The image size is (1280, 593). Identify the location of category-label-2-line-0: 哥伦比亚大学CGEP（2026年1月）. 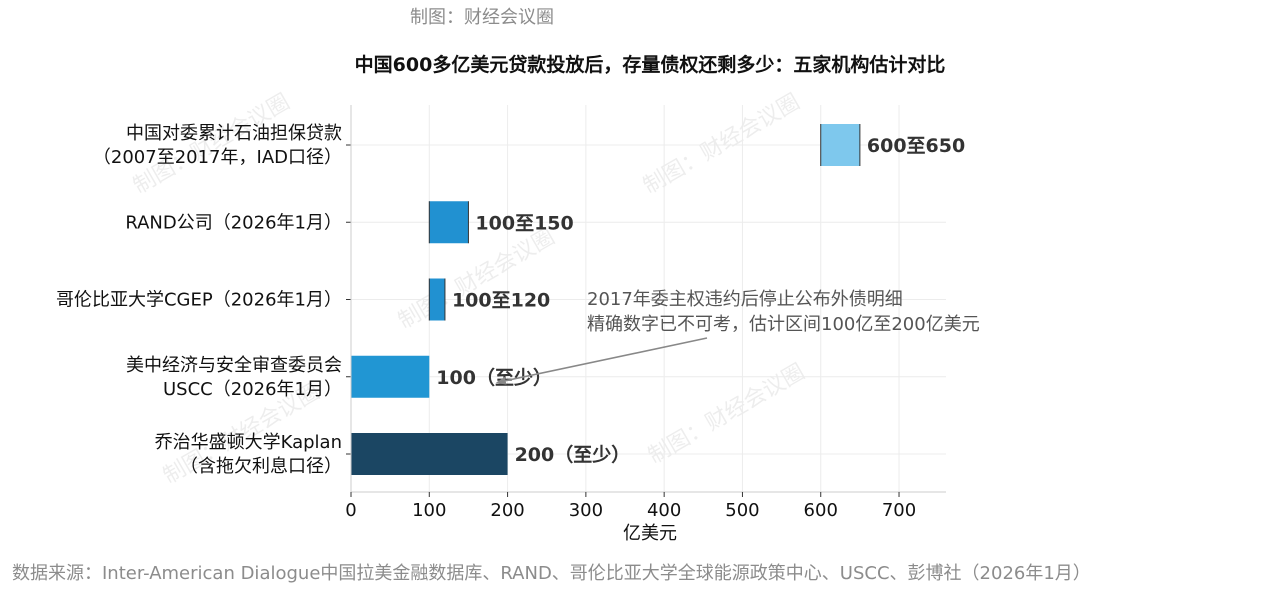
(199, 300).